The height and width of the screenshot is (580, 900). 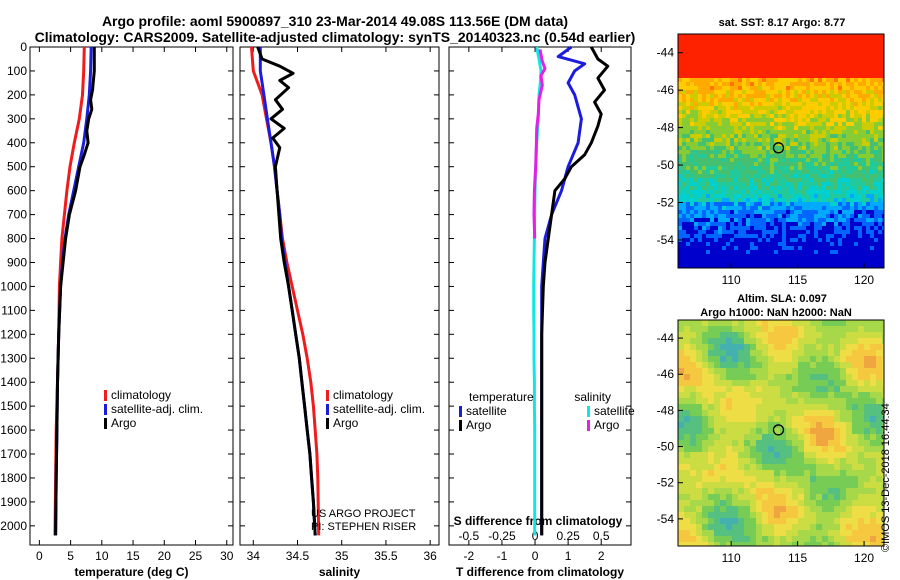 I want to click on map-y-tick-label: -50, so click(x=666, y=447).